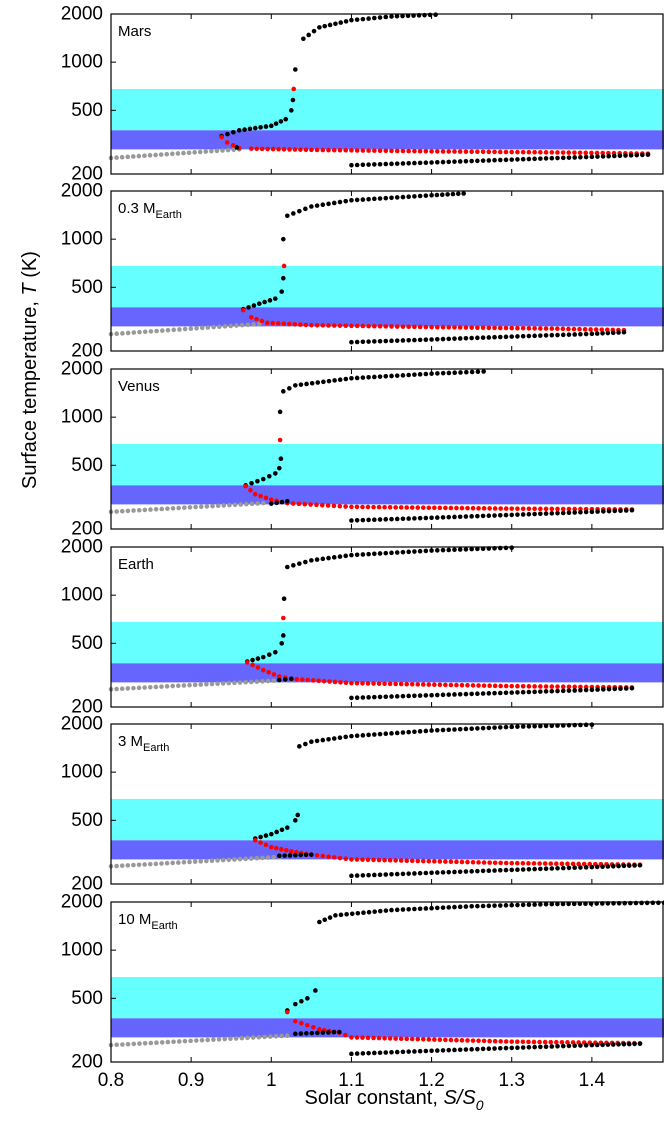 The image size is (664, 1127). Describe the element at coordinates (87, 174) in the screenshot. I see `y-tick-label: 200` at that location.